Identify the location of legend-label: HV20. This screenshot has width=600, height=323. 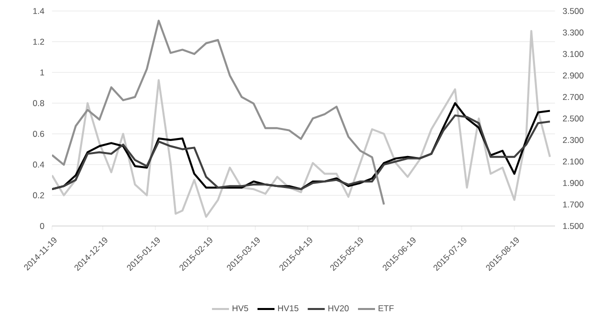
(338, 308).